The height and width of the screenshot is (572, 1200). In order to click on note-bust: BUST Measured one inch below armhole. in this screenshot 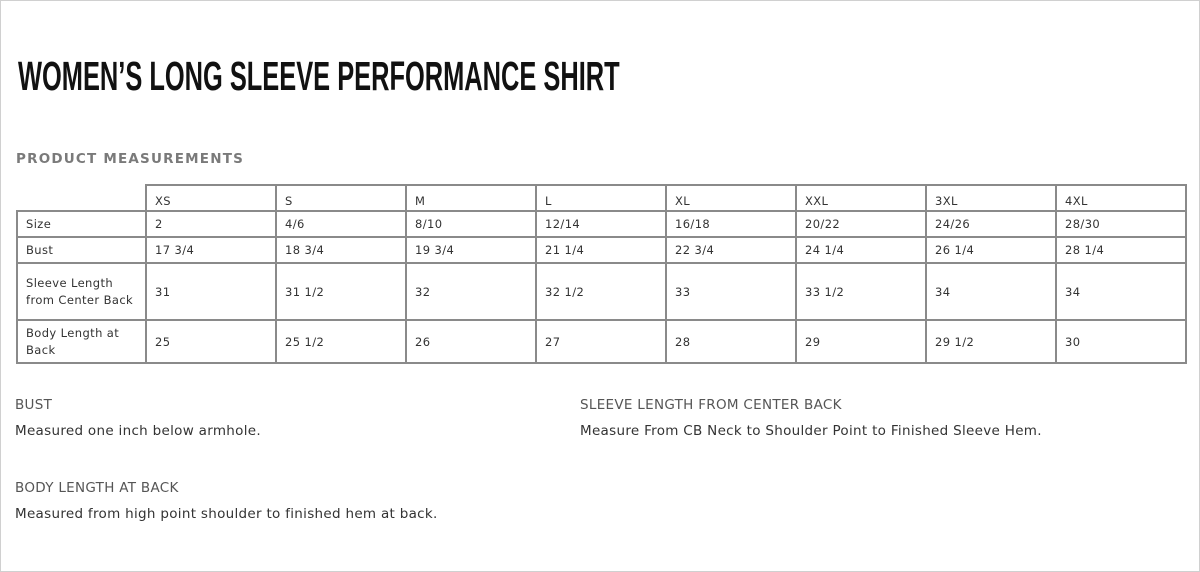, I will do `click(138, 418)`.